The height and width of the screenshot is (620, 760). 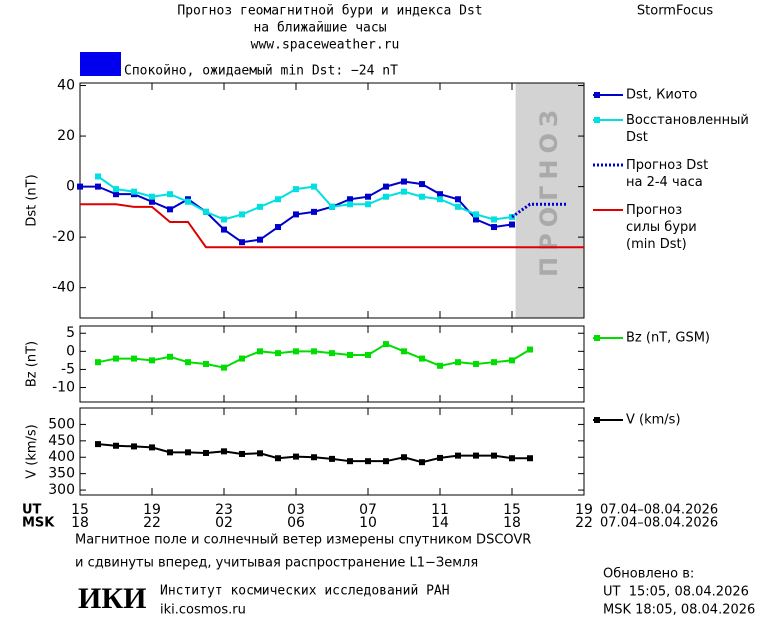 What do you see at coordinates (549, 190) in the screenshot?
I see `forecast-label: ПРОГНОЗ` at bounding box center [549, 190].